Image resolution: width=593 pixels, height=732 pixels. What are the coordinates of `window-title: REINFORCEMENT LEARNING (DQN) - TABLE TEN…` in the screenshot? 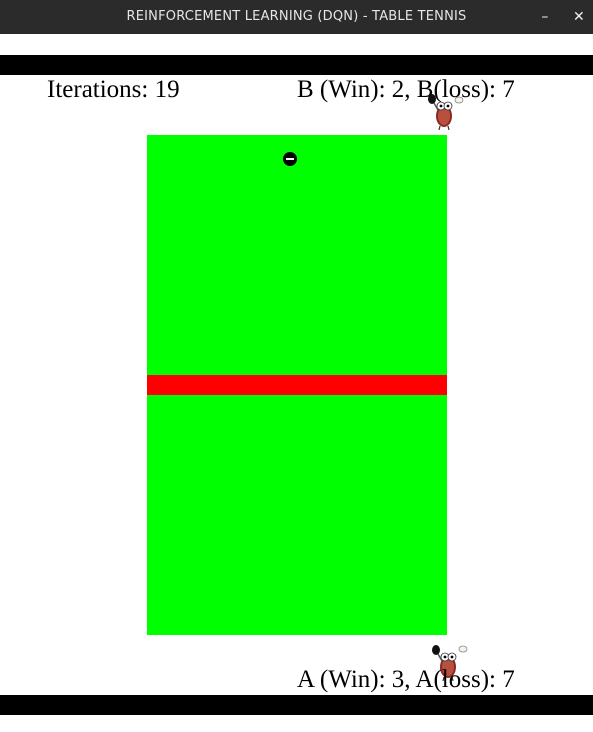 It's located at (296, 16).